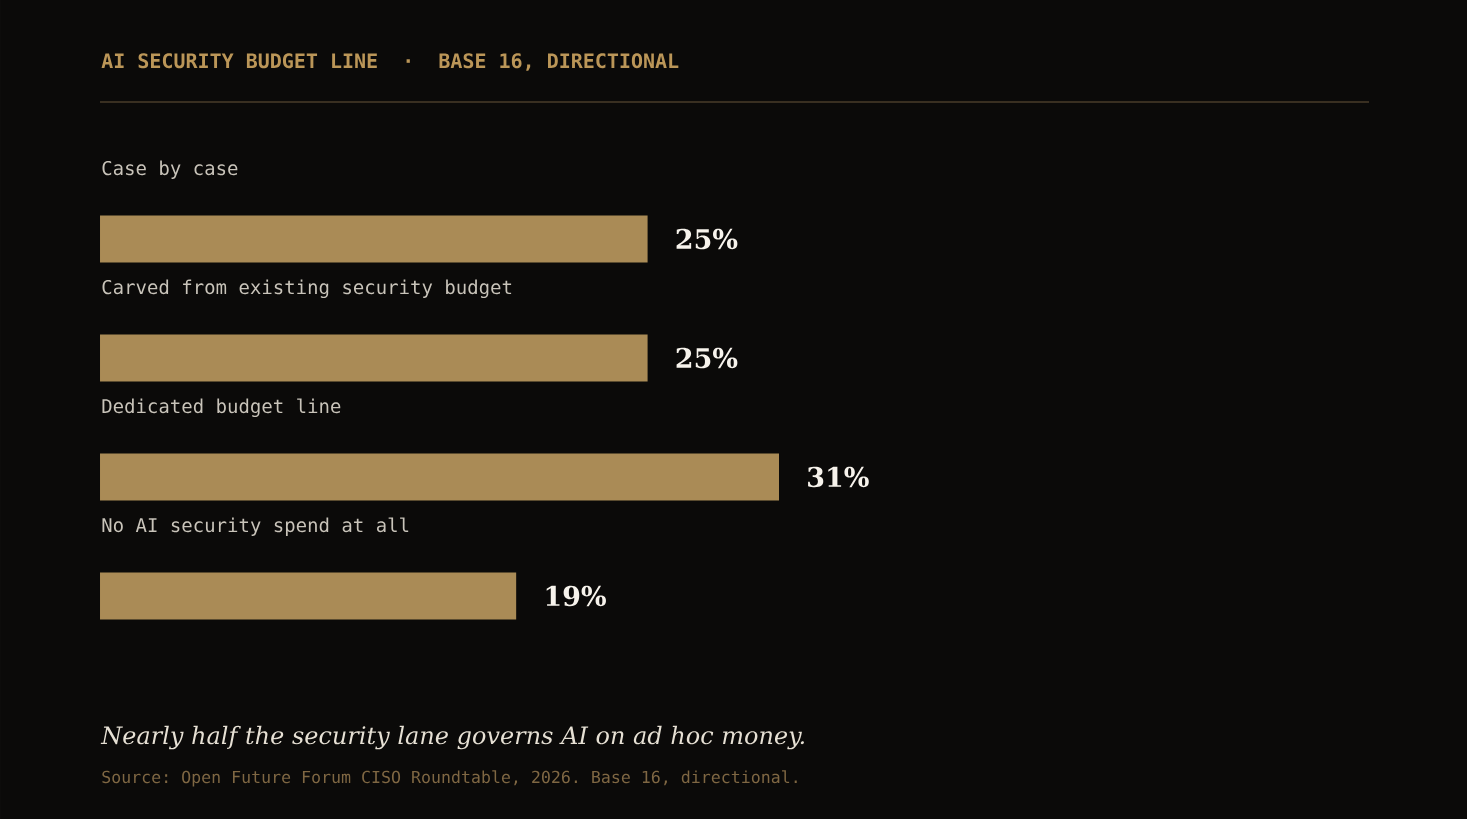 The image size is (1467, 819). What do you see at coordinates (449, 778) in the screenshot?
I see `source-note: Source: Open Future Forum CISO Roundtable, 2026. Base 16, directional.` at bounding box center [449, 778].